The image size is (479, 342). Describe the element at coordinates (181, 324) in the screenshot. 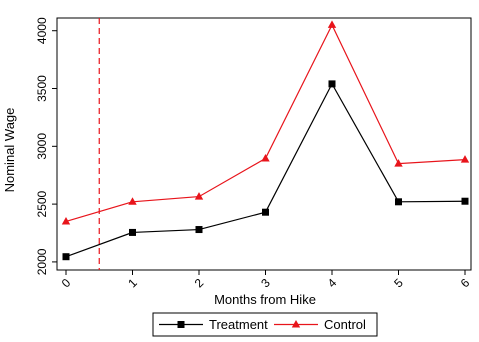

I see `legend-treatment-marker` at that location.